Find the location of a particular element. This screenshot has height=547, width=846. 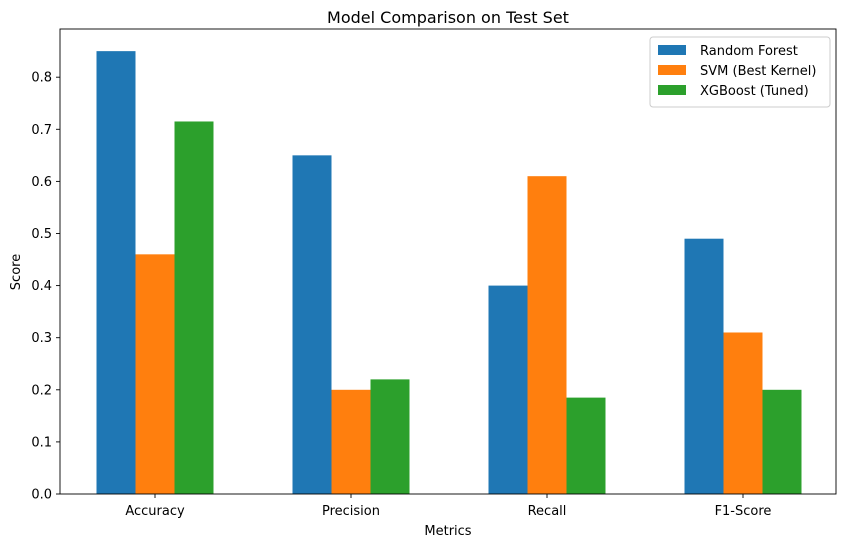

y-tick-label-7: 0.7 is located at coordinates (41, 130).